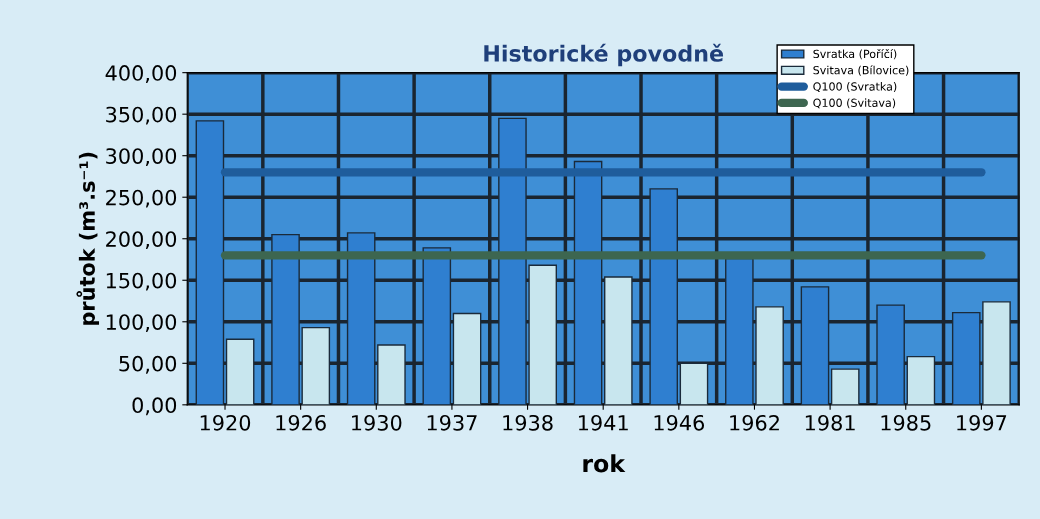  Describe the element at coordinates (754, 422) in the screenshot. I see `x-tick-label: 1962` at that location.